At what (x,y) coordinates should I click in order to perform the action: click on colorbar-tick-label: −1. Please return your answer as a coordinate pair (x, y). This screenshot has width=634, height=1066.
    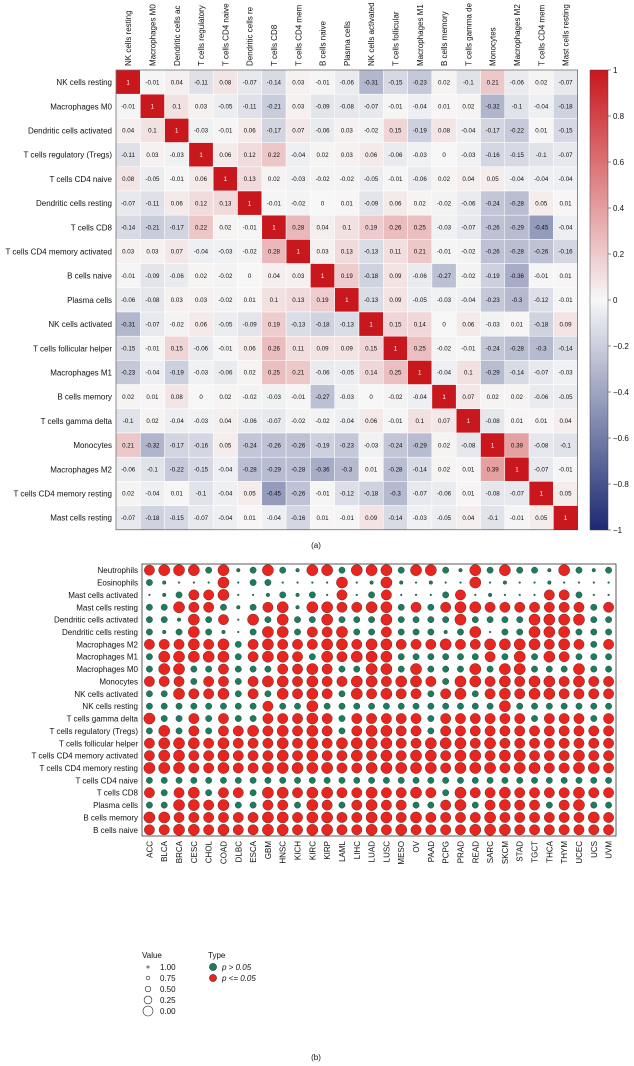
    Looking at the image, I should click on (618, 530).